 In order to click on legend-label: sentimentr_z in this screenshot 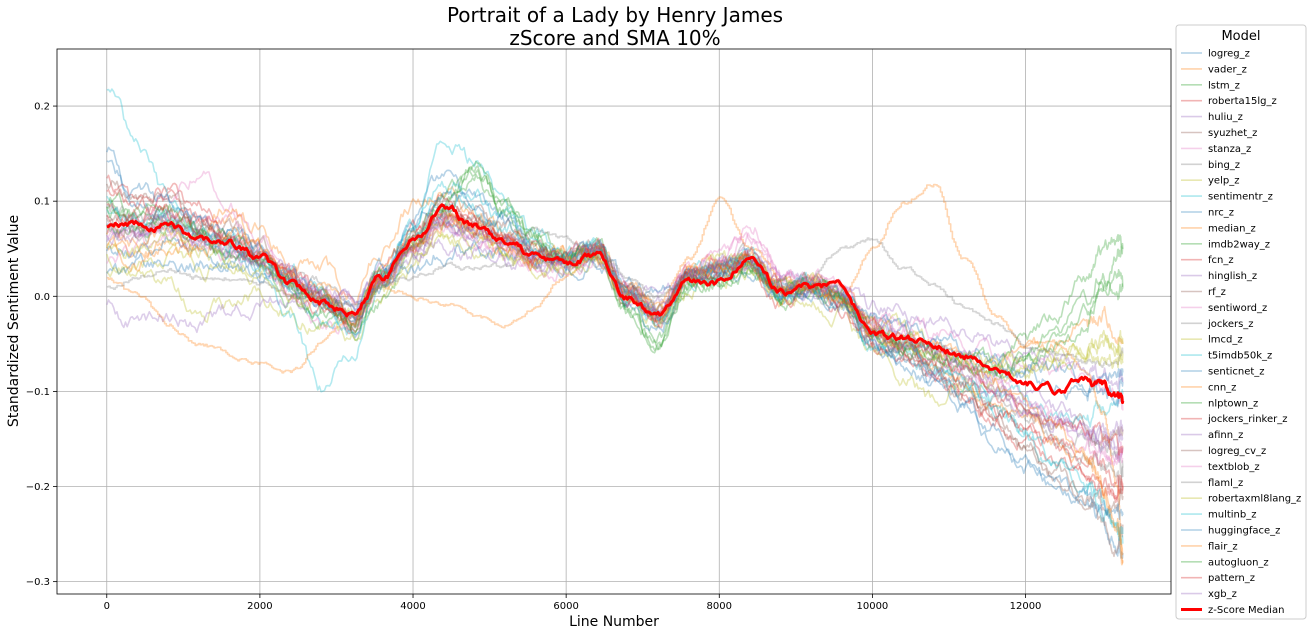, I will do `click(1240, 197)`.